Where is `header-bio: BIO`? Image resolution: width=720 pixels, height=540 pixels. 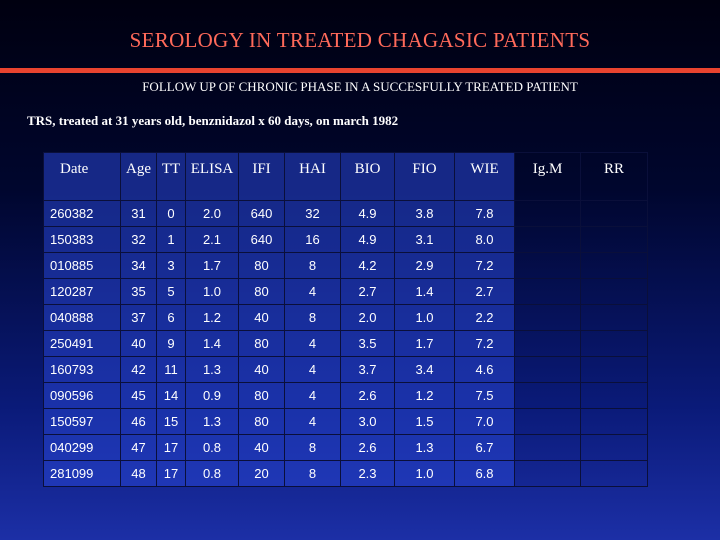 header-bio: BIO is located at coordinates (367, 176).